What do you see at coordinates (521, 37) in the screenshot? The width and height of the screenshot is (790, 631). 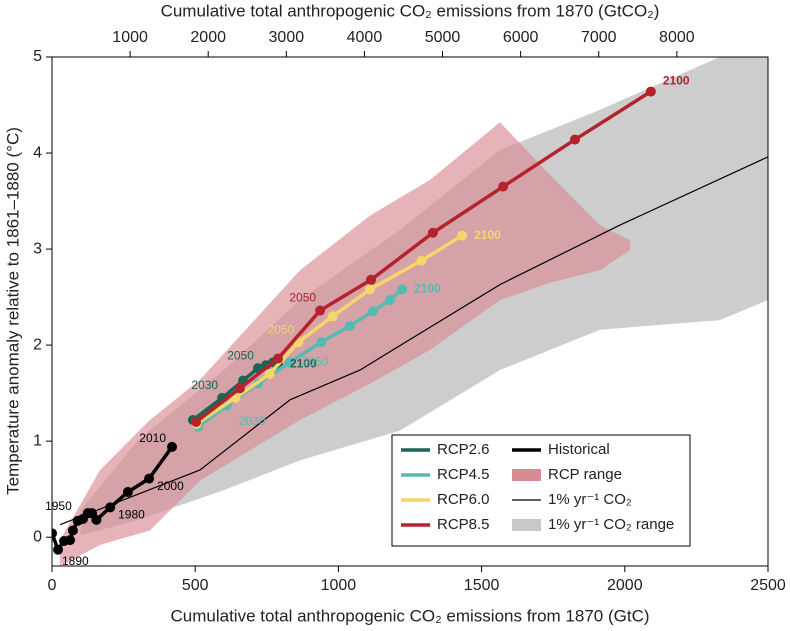 I see `x2-tick-label: 6000` at bounding box center [521, 37].